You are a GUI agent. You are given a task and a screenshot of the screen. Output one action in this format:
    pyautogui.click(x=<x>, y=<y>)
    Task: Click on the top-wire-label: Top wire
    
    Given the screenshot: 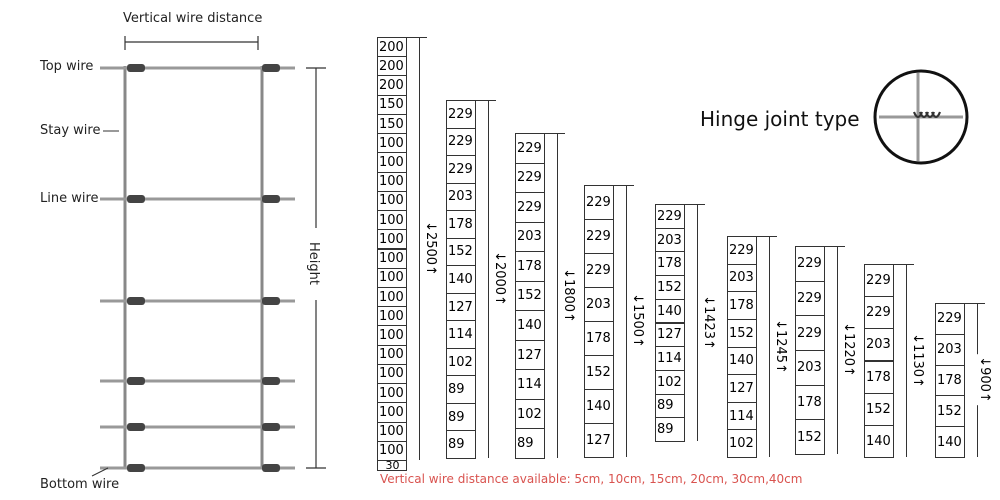 What is the action you would take?
    pyautogui.click(x=67, y=66)
    